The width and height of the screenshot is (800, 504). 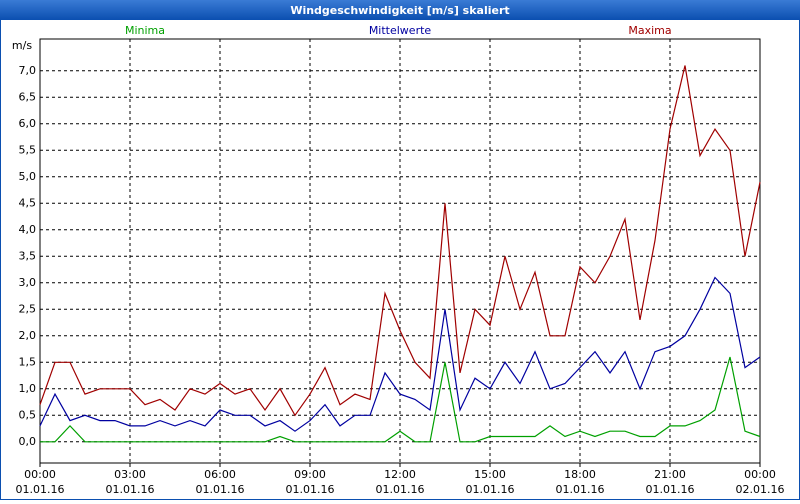 I want to click on x-tick-label: 06:00, so click(x=220, y=474).